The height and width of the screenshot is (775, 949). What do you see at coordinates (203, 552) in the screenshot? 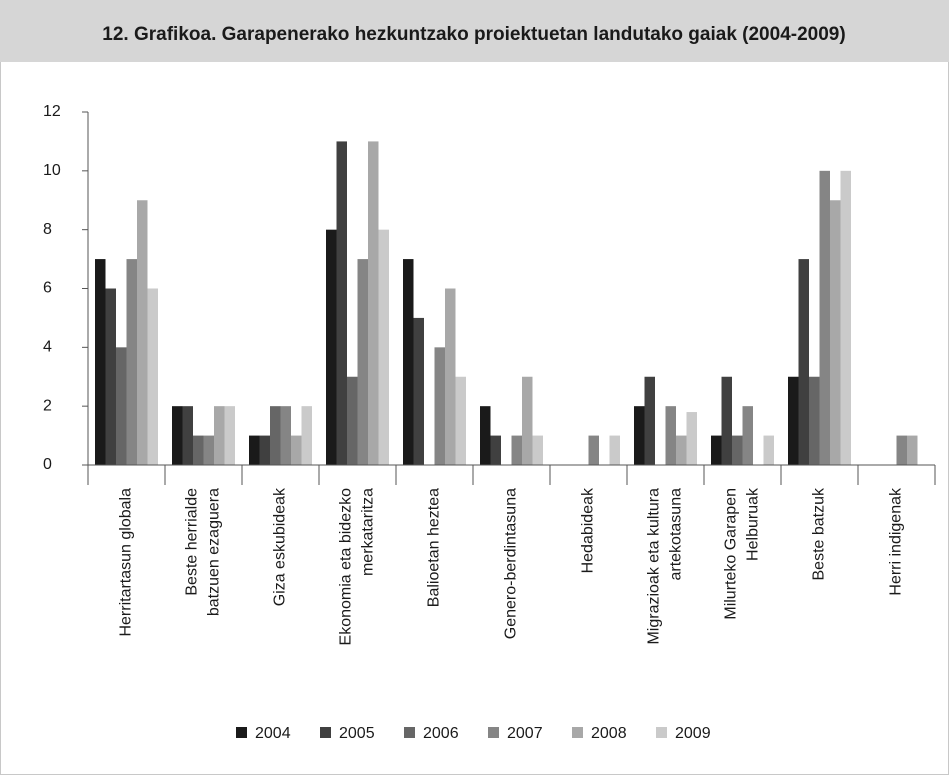
I see `x-tick-label: Beste herrialde batzuen ezaguera` at bounding box center [203, 552].